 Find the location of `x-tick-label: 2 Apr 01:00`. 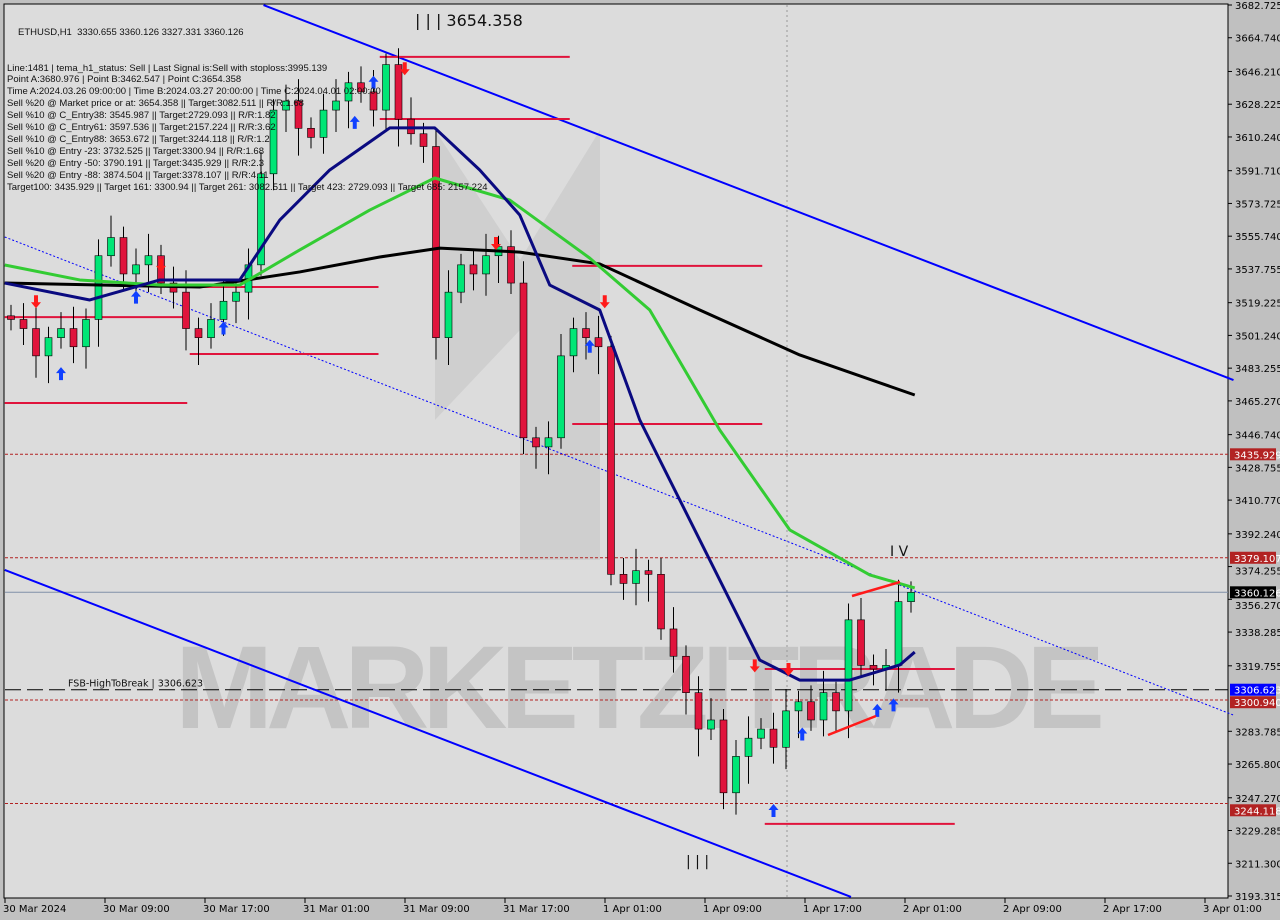

x-tick-label: 2 Apr 01:00 is located at coordinates (932, 909).